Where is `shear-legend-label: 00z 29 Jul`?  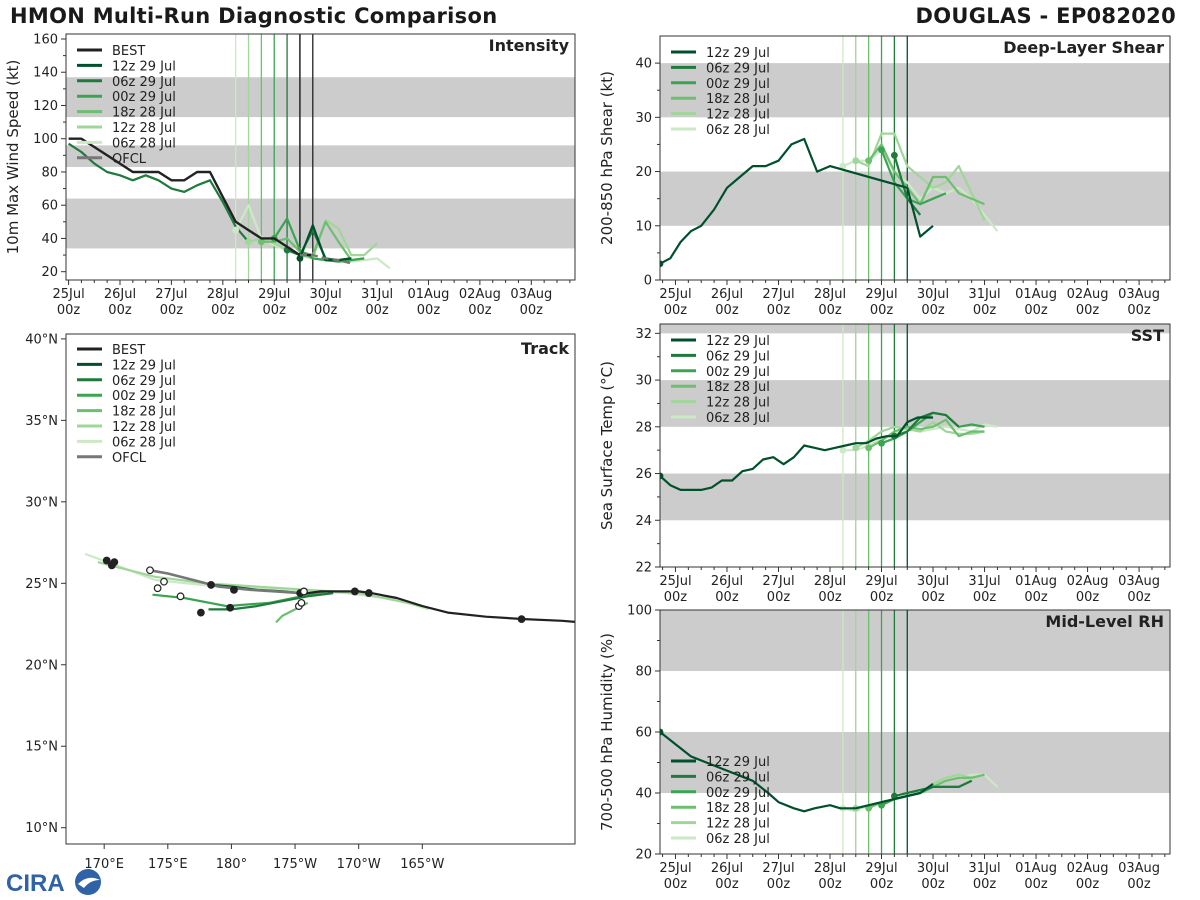 shear-legend-label: 00z 29 Jul is located at coordinates (738, 84).